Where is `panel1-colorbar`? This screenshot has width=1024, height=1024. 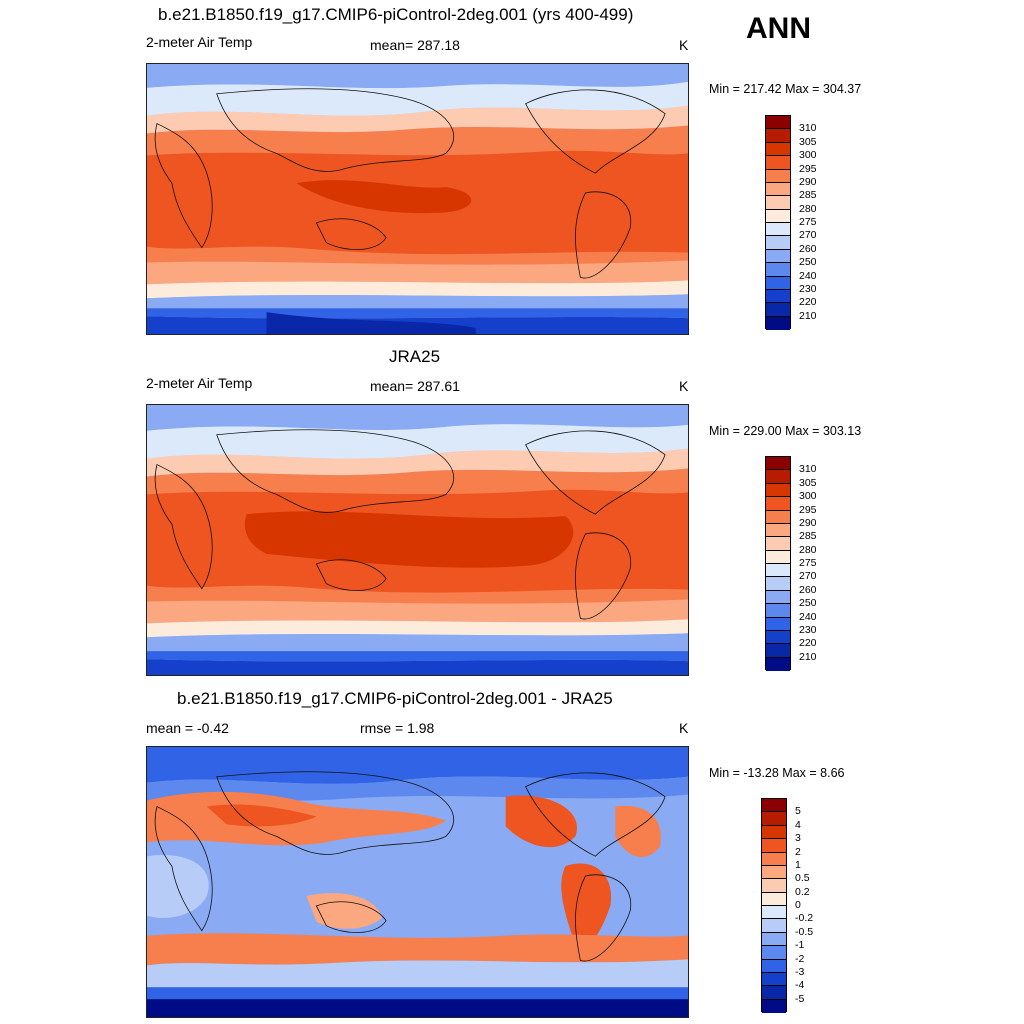 panel1-colorbar is located at coordinates (778, 222).